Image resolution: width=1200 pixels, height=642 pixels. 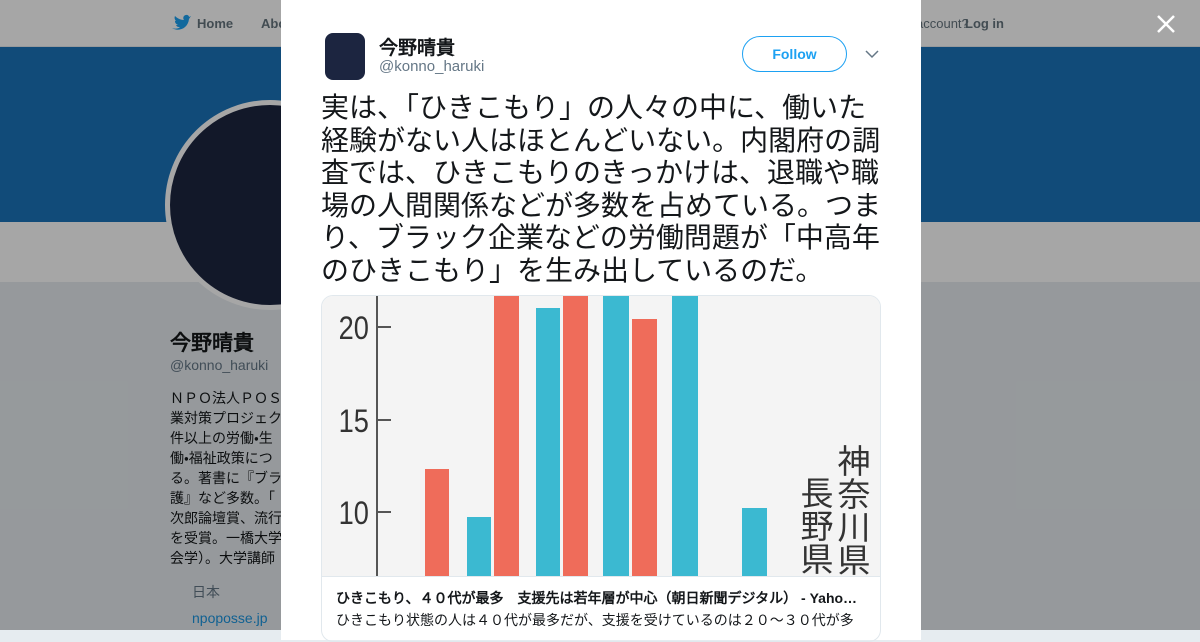 I want to click on bio-line: 会学）。大学講師, so click(x=222, y=558).